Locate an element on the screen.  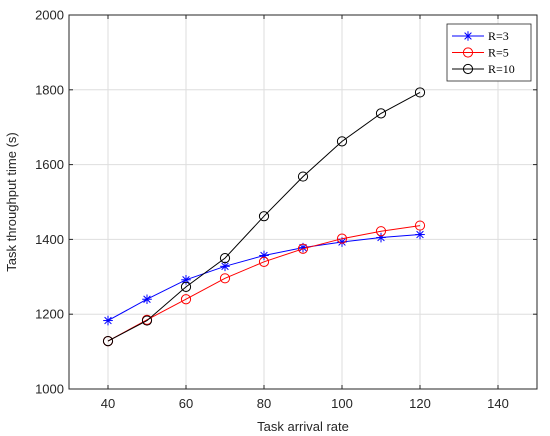
y-tick-label: 1600 is located at coordinates (49, 164).